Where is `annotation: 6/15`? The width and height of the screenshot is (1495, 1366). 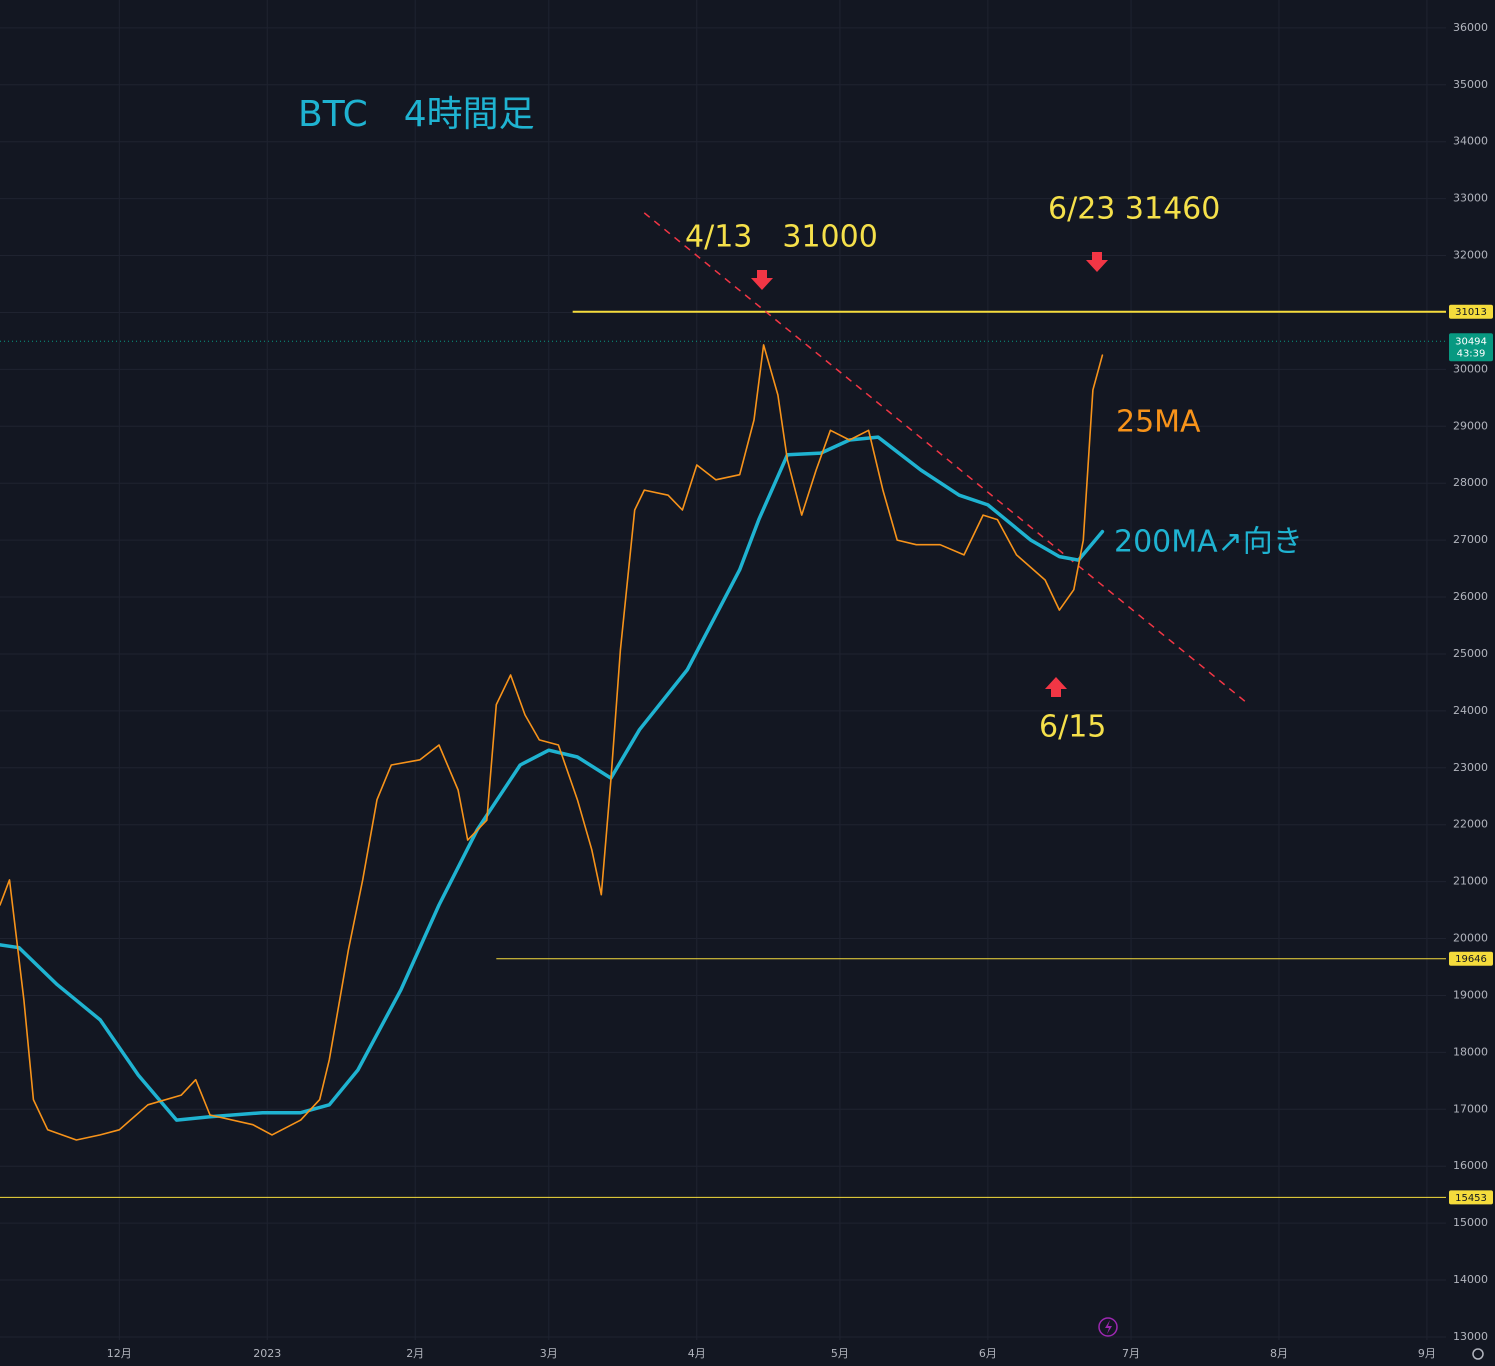 annotation: 6/15 is located at coordinates (1072, 727).